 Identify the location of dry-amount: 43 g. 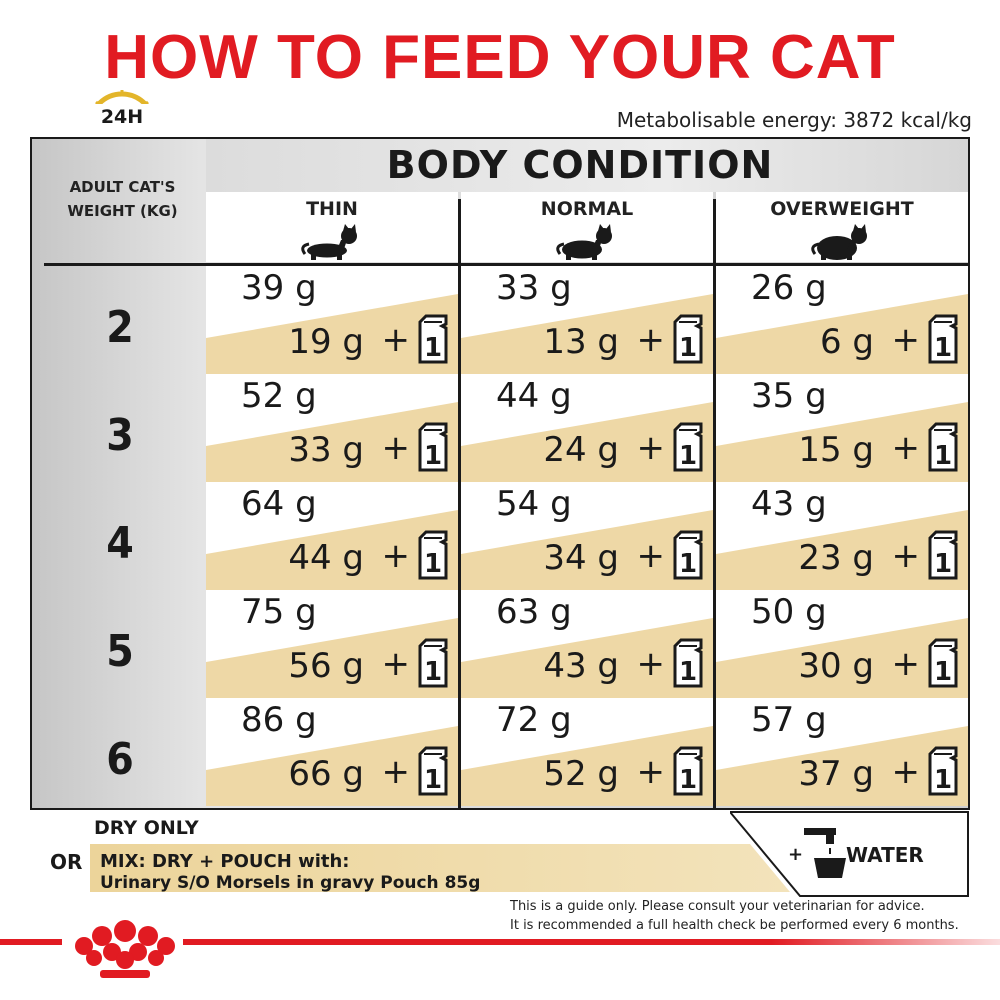
(789, 504).